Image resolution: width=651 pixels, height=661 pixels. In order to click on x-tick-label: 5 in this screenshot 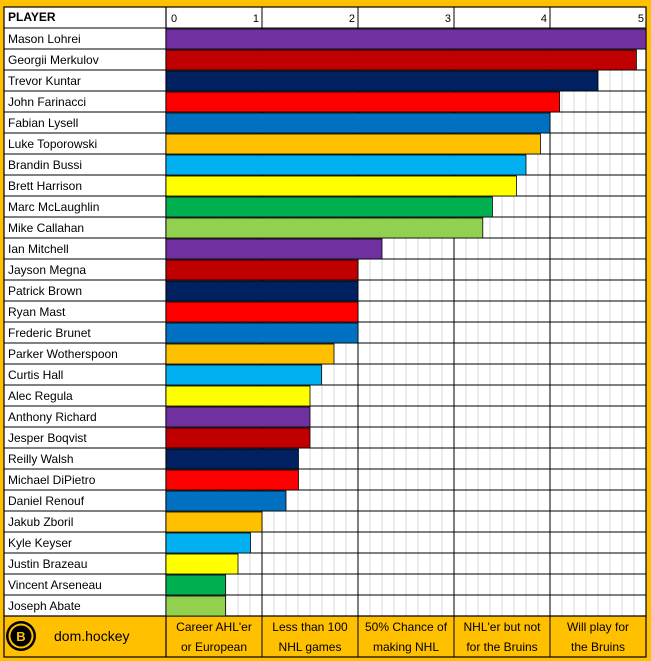, I will do `click(641, 19)`.